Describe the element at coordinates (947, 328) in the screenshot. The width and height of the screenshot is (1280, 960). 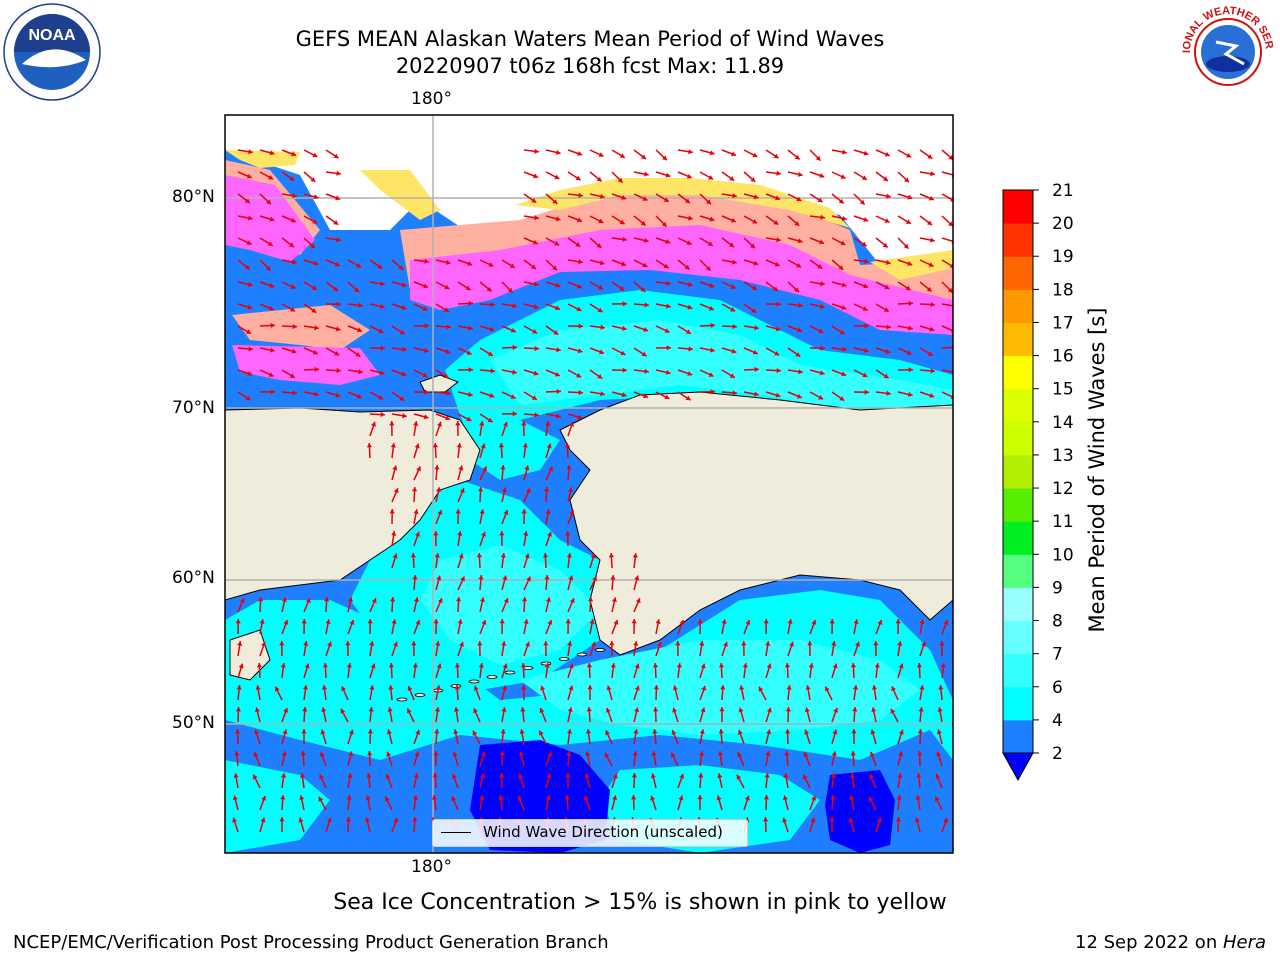
I see `wind-wave-arrow` at that location.